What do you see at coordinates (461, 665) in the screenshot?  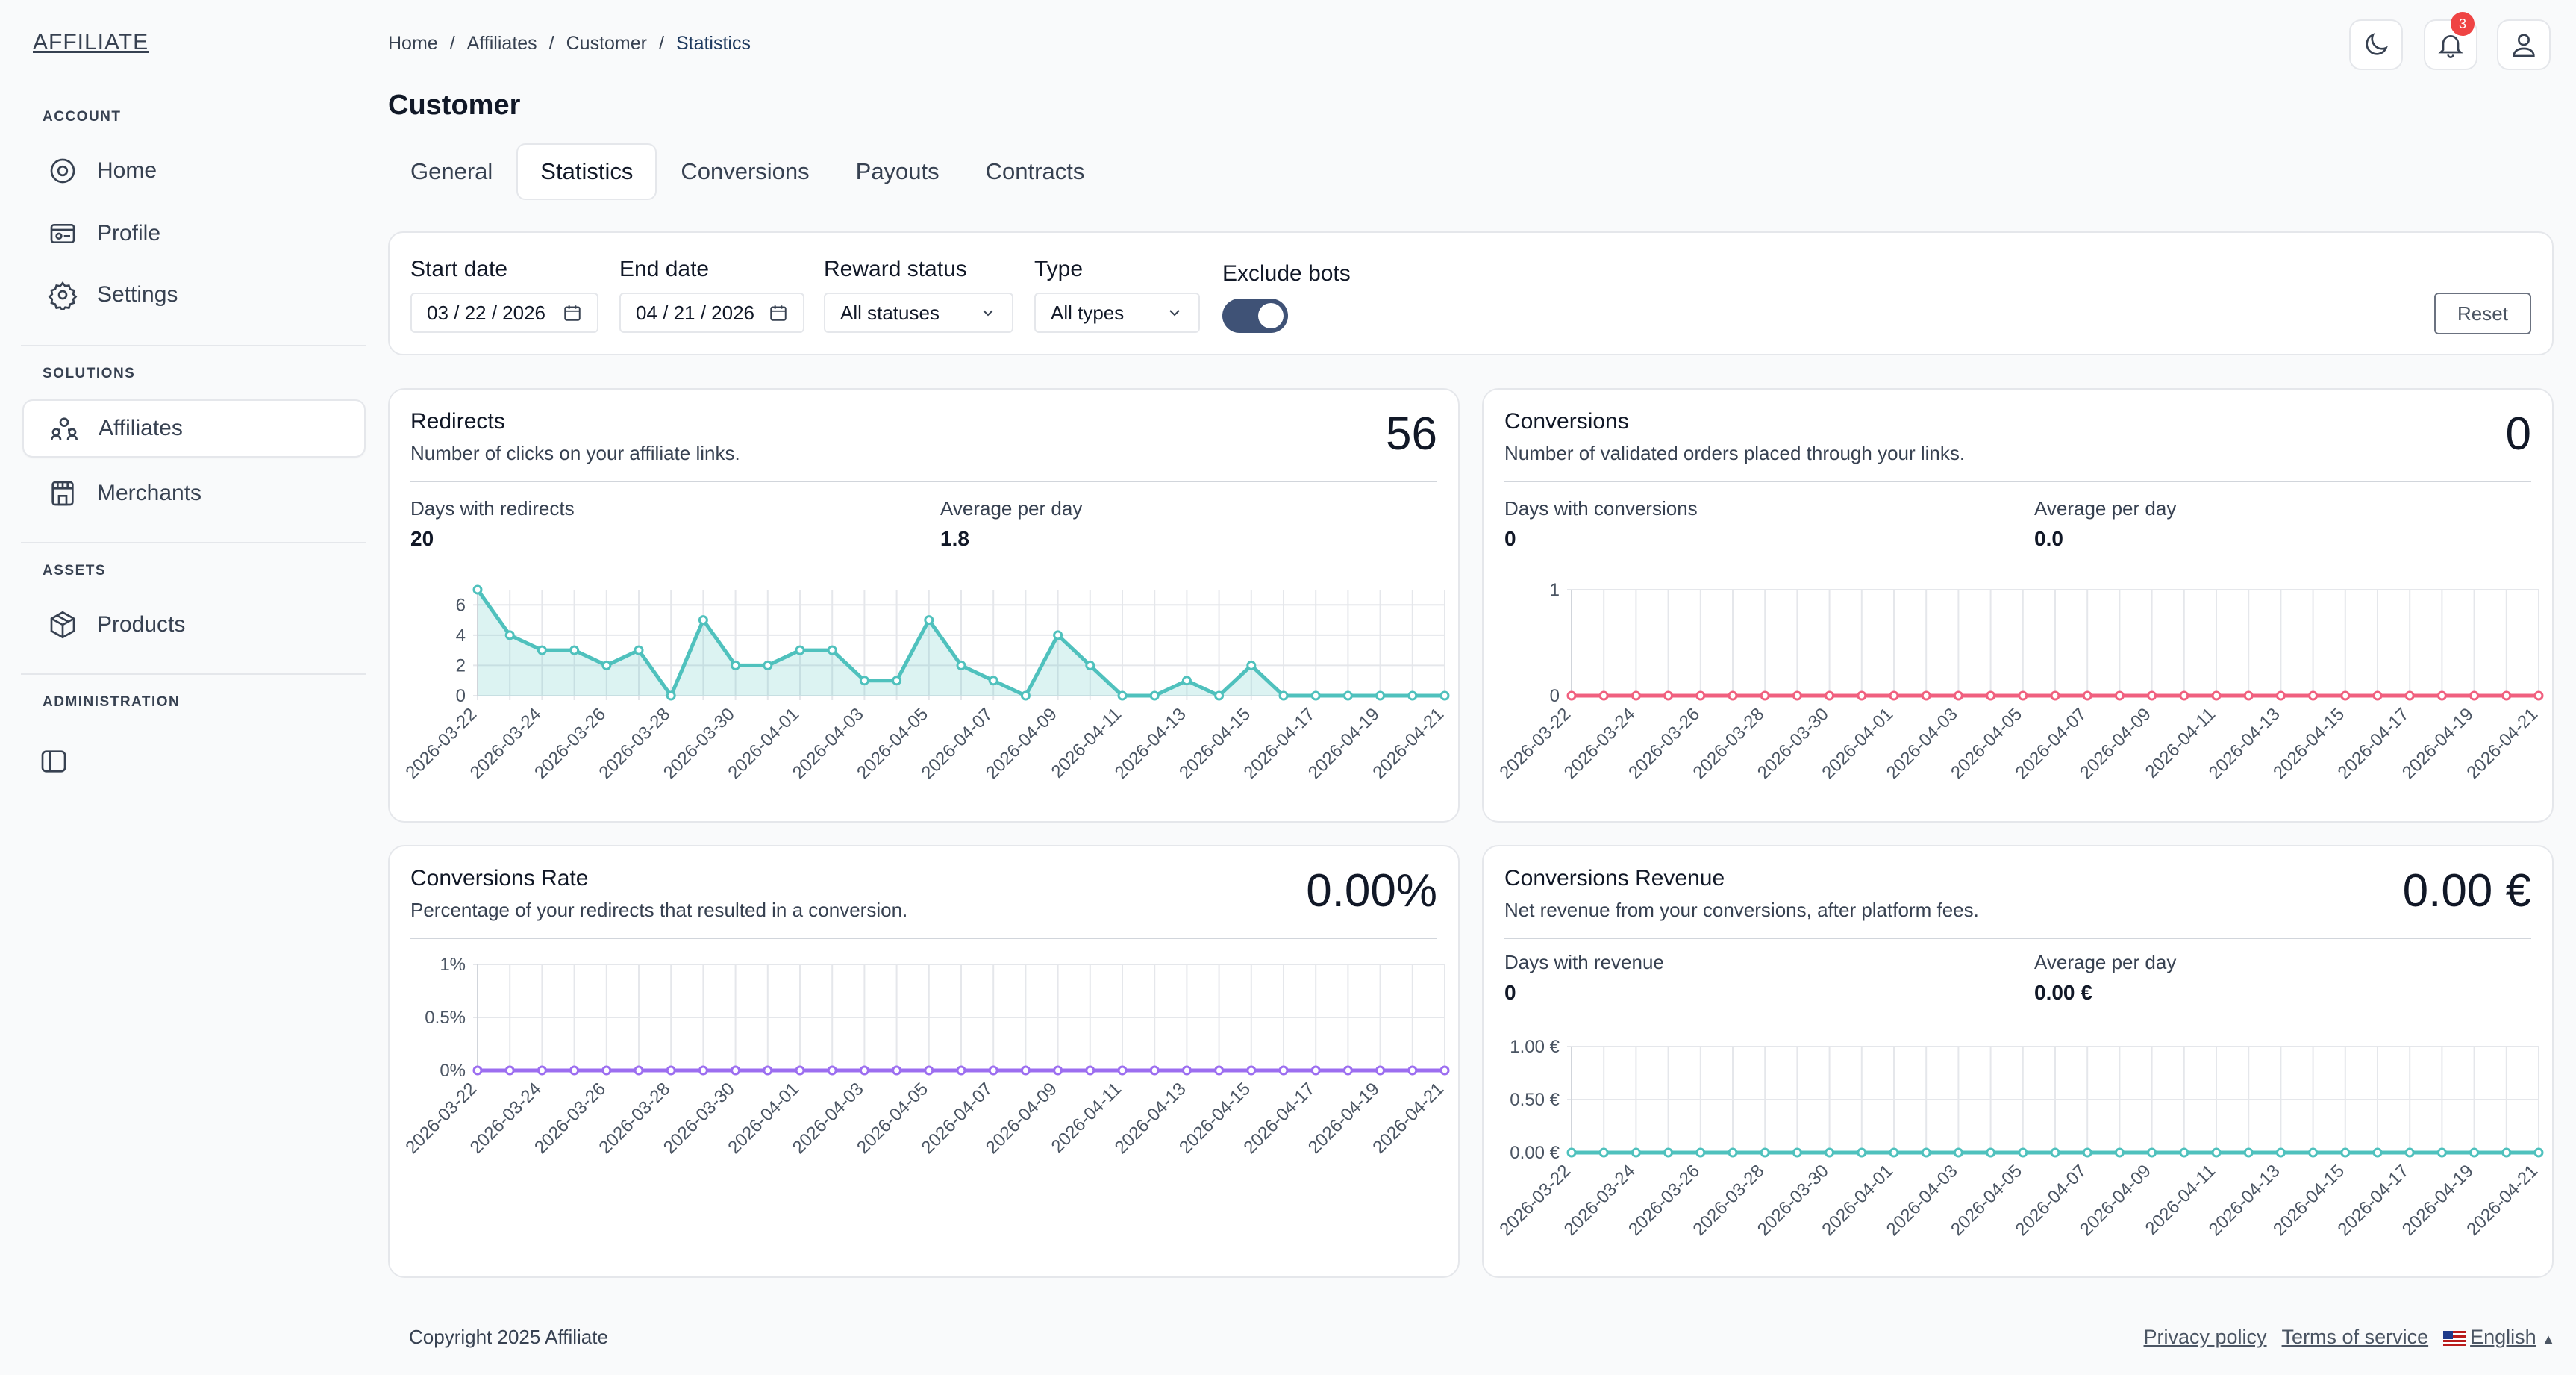 I see `y-tick-label: 2` at bounding box center [461, 665].